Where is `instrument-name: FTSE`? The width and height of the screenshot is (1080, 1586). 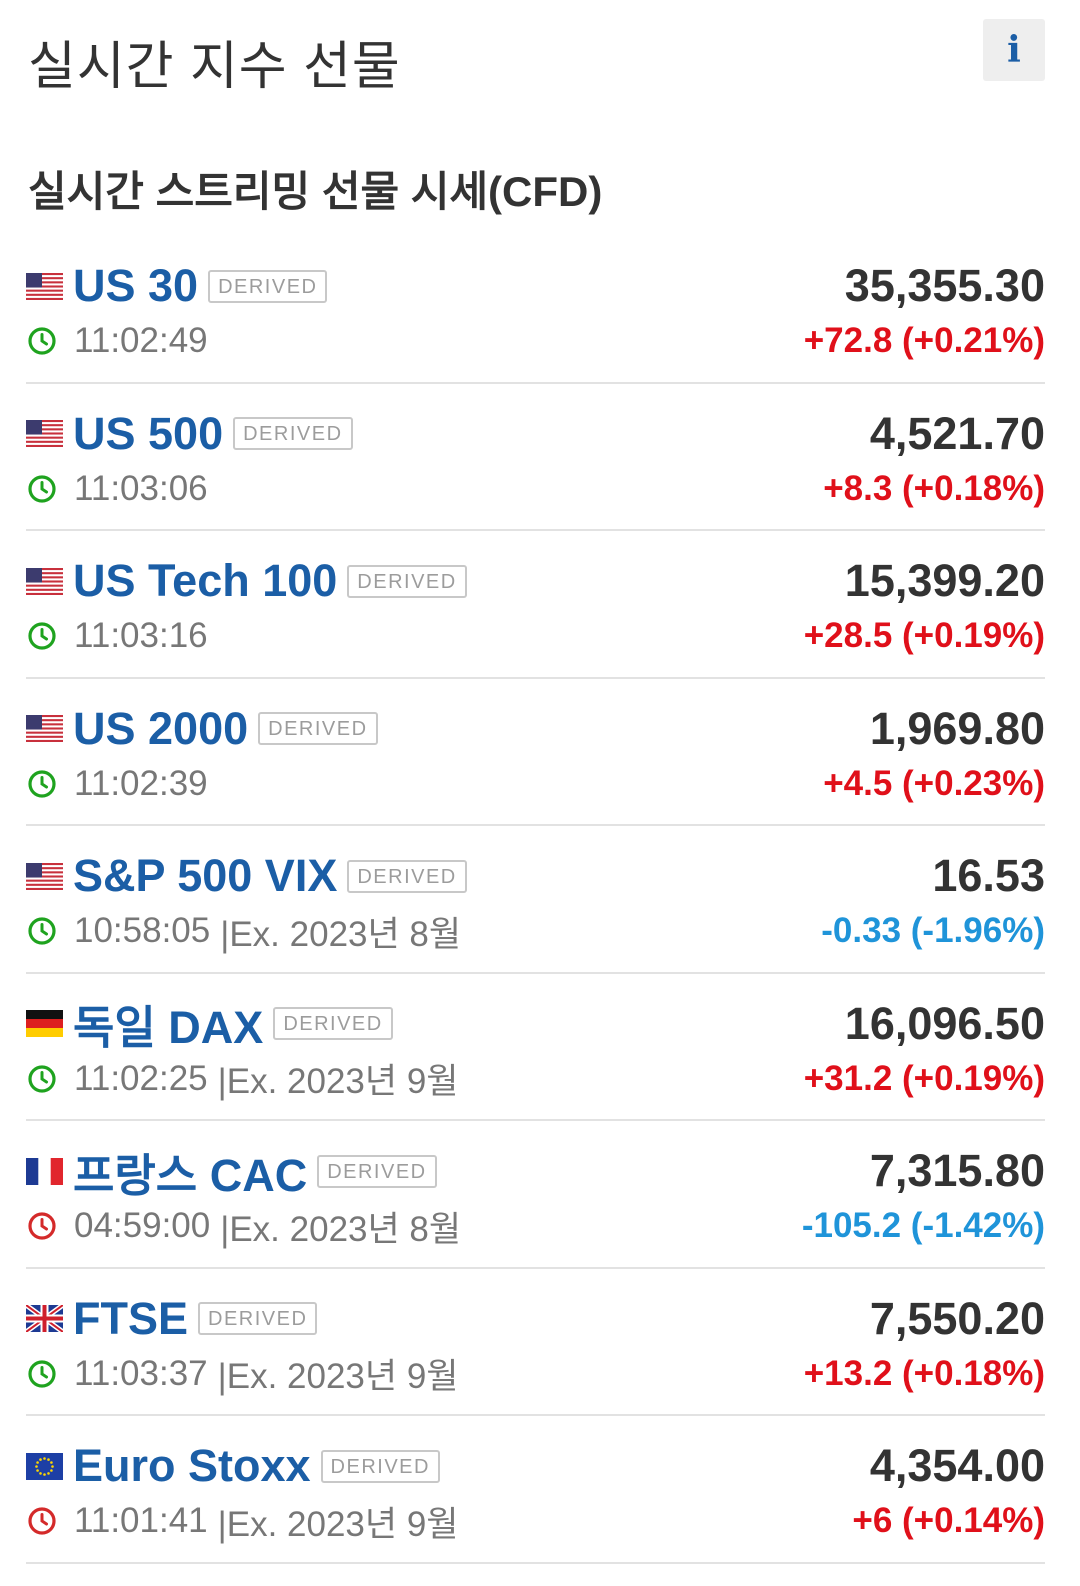 instrument-name: FTSE is located at coordinates (131, 1318).